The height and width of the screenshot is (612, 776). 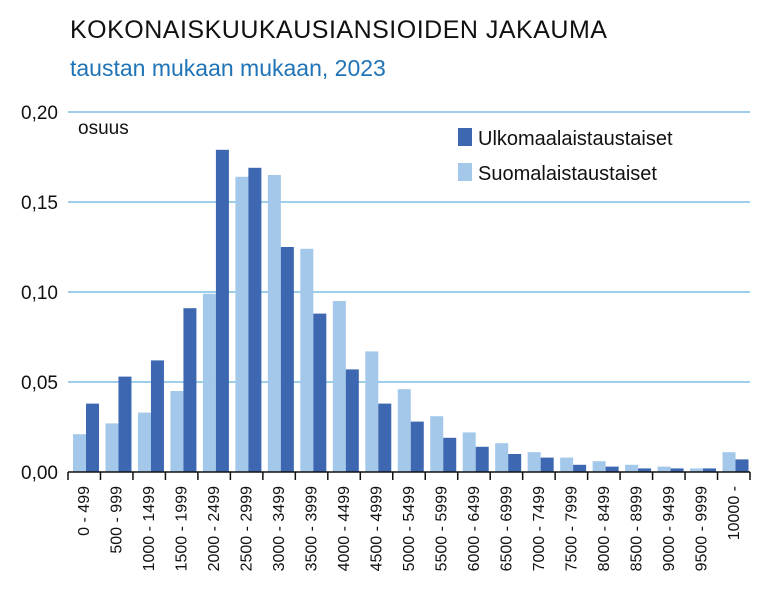 What do you see at coordinates (339, 30) in the screenshot?
I see `chart-title: KOKONAISKUUKAUSIANSIOIDEN JAKAUMA` at bounding box center [339, 30].